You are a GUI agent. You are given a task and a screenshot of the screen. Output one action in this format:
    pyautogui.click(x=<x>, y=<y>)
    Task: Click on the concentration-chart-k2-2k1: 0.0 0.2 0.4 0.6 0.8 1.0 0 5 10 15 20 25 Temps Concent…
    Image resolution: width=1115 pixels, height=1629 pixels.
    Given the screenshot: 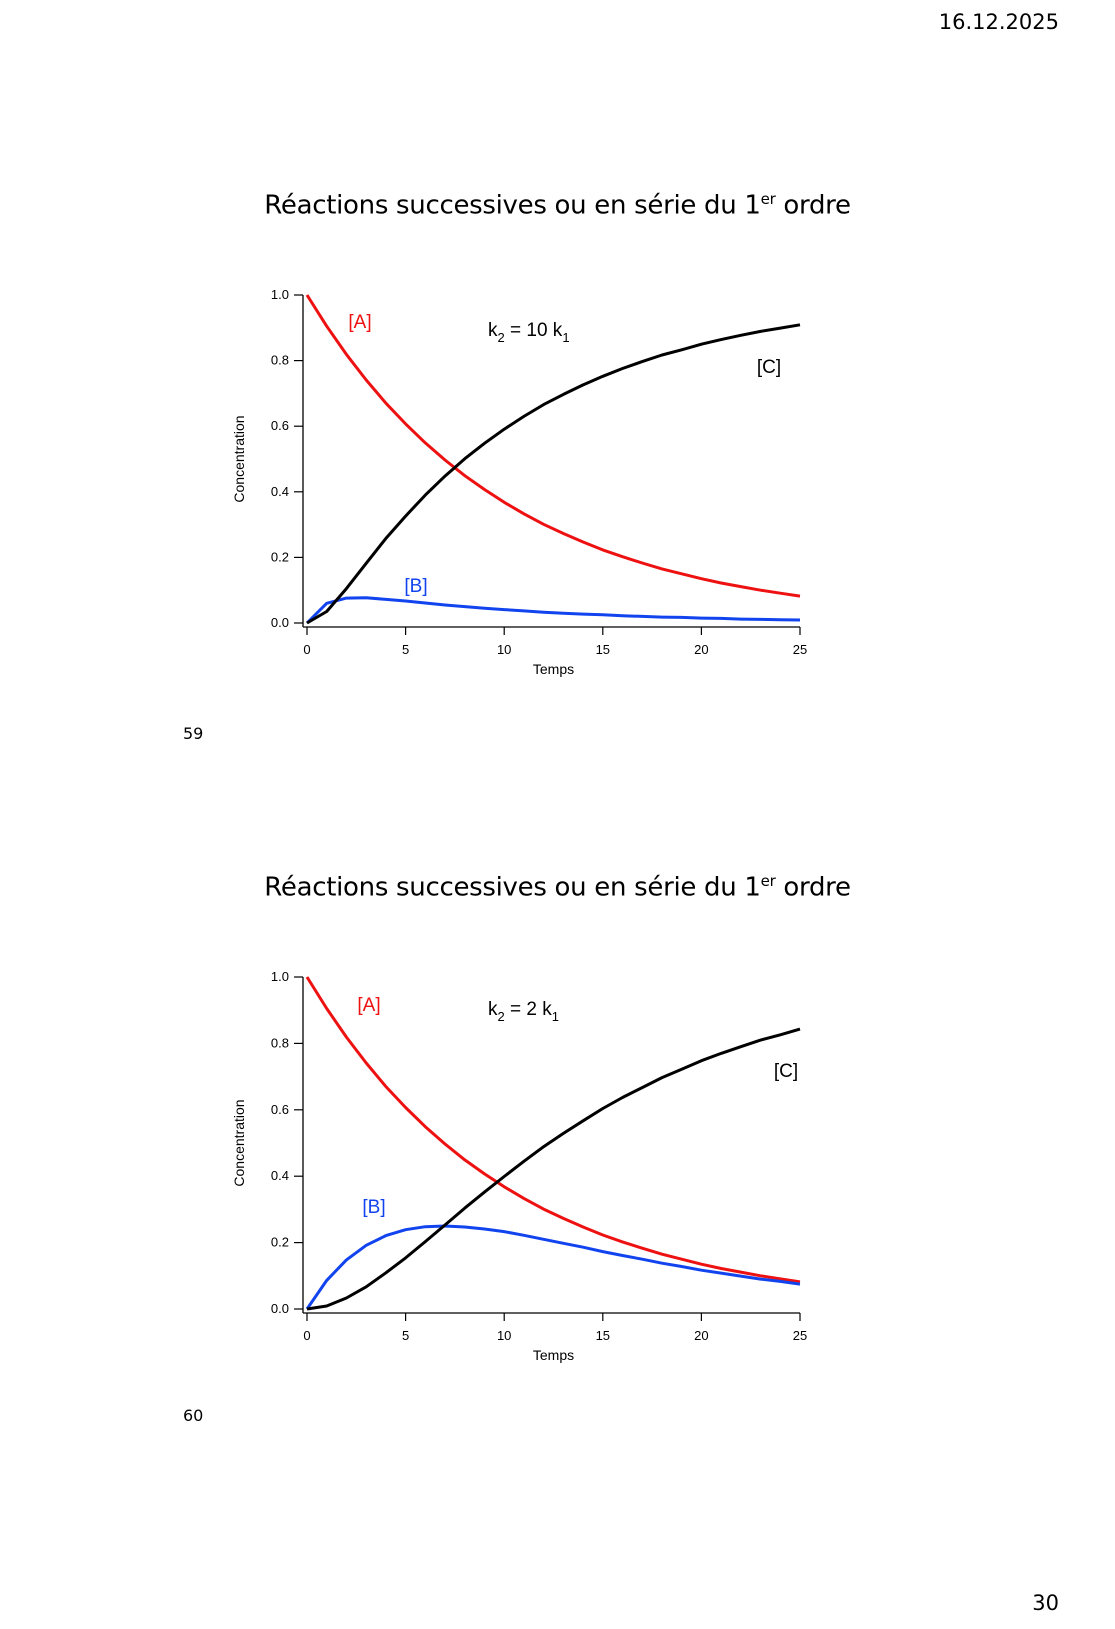 What is the action you would take?
    pyautogui.click(x=519, y=1166)
    